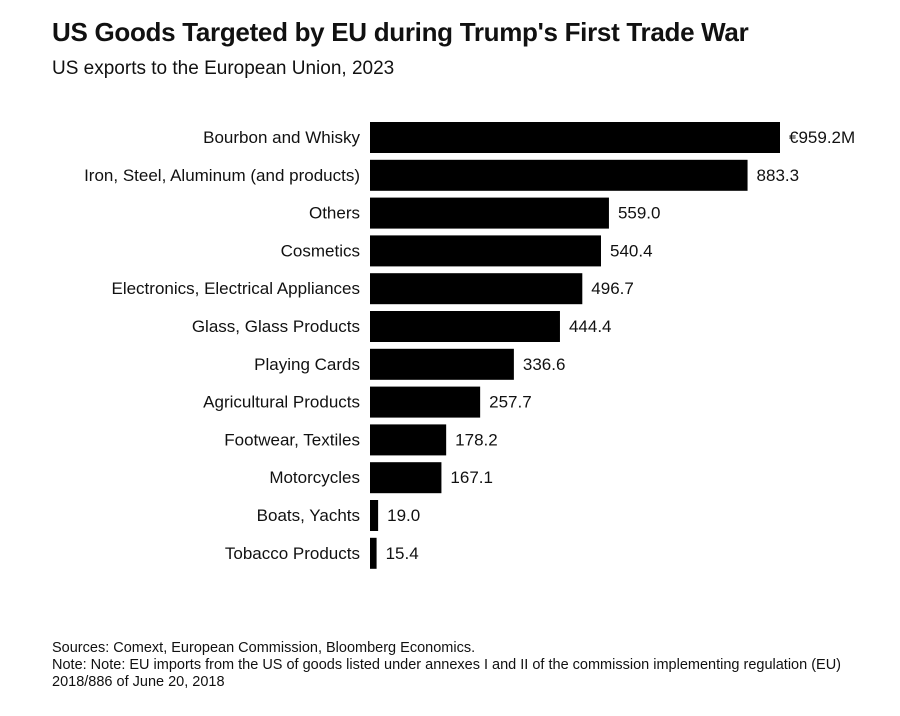  I want to click on category-label: Footwear, Textiles, so click(292, 439).